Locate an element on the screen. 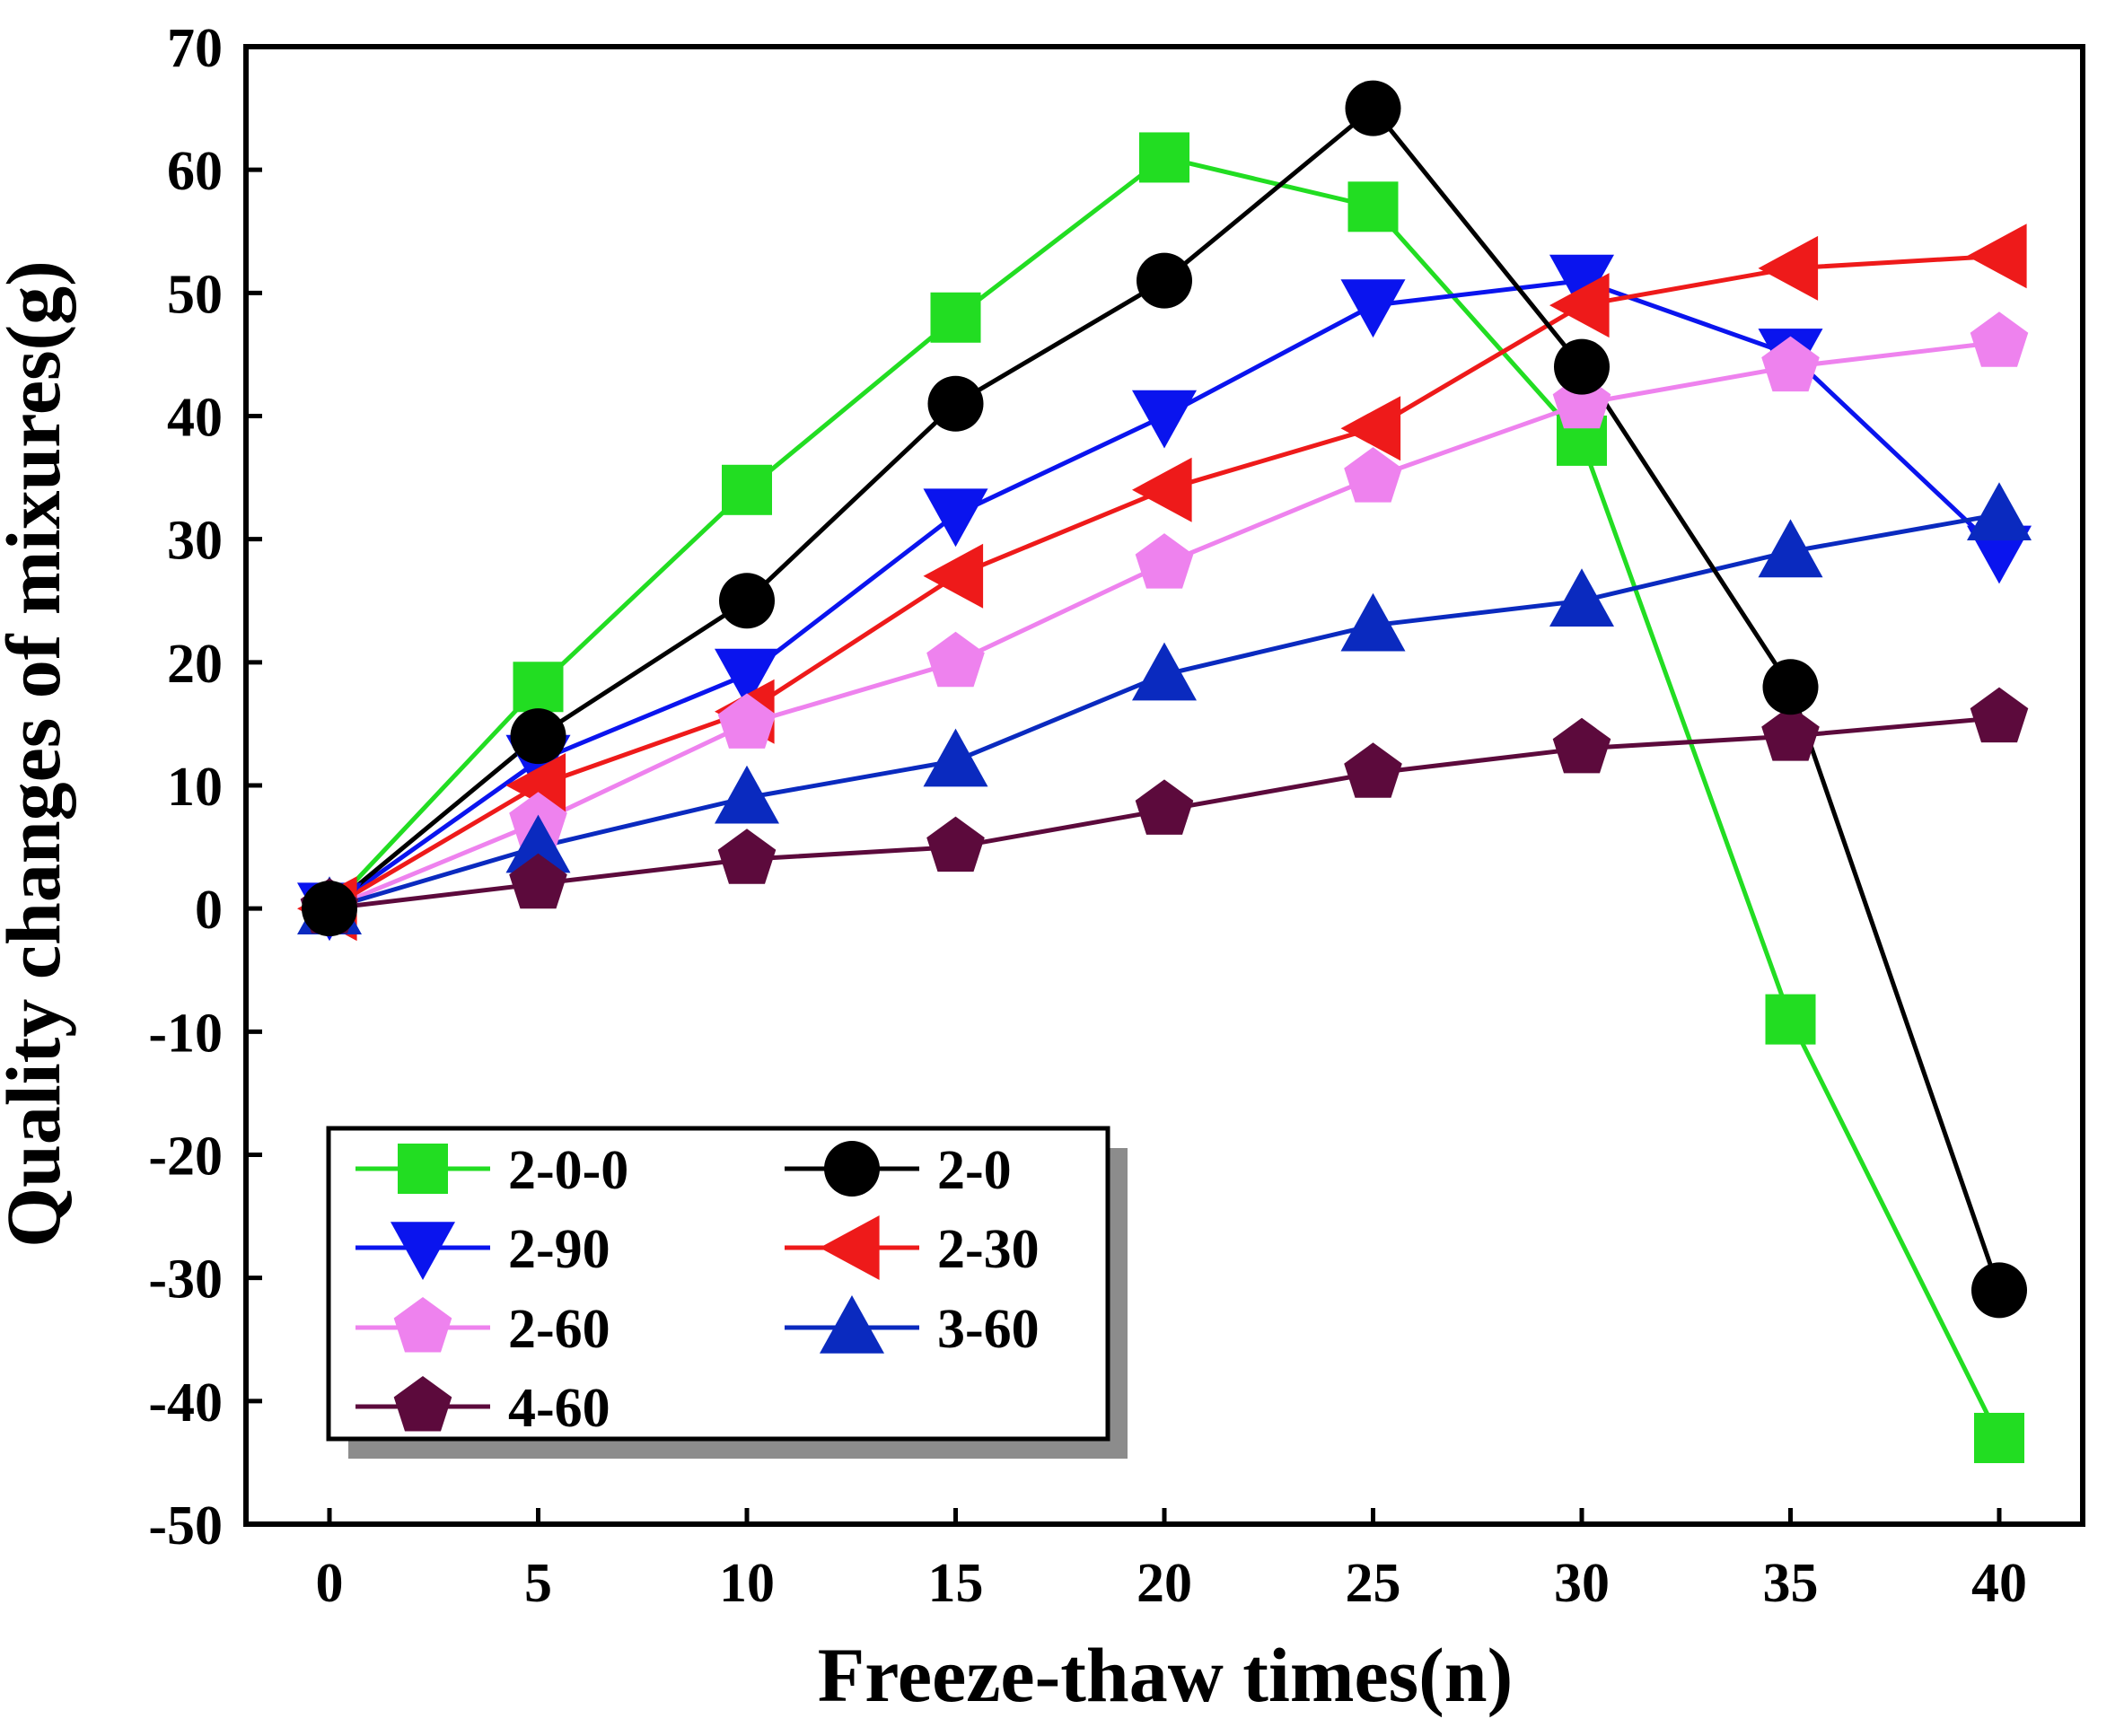  x-tick-label: 25 is located at coordinates (1373, 1583).